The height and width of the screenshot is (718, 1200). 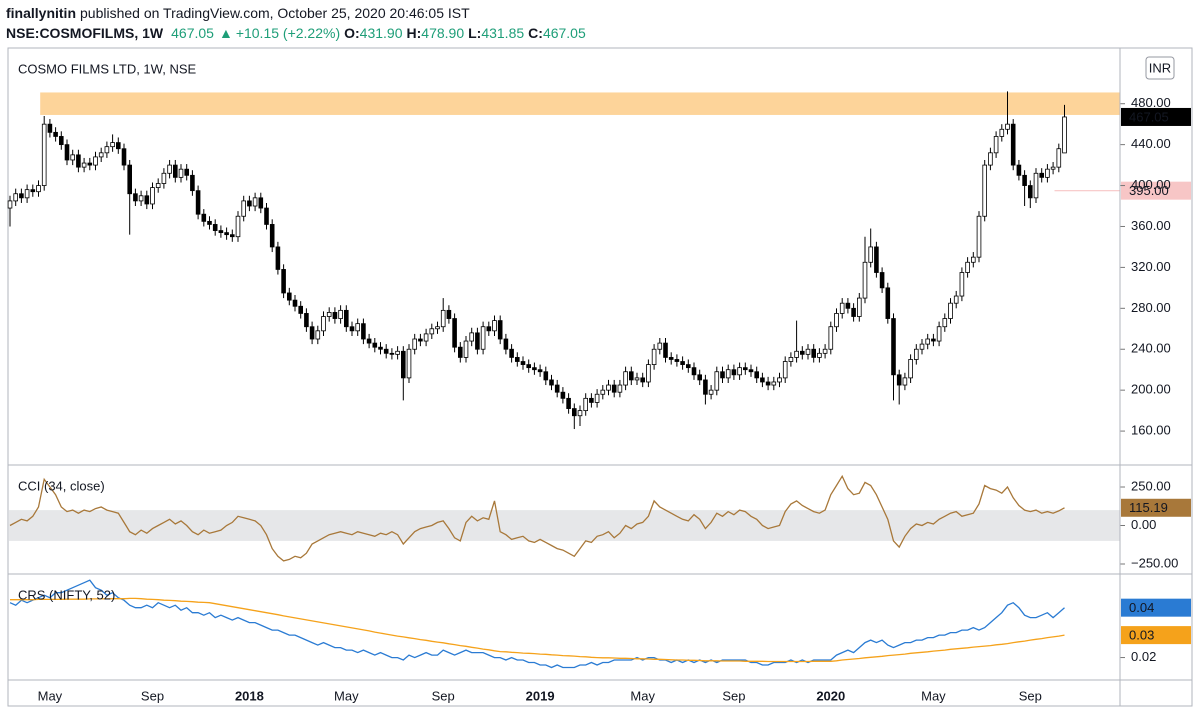 I want to click on last-value-label: 0.04, so click(x=1141, y=607).